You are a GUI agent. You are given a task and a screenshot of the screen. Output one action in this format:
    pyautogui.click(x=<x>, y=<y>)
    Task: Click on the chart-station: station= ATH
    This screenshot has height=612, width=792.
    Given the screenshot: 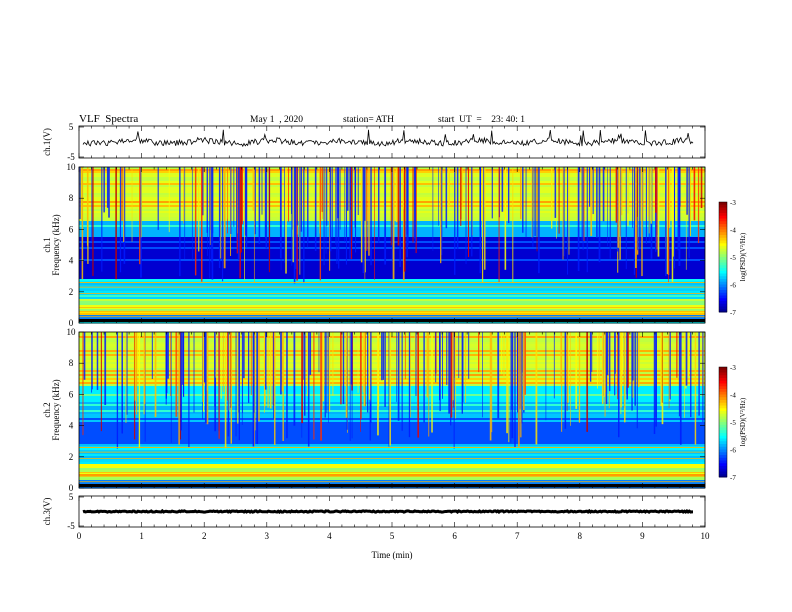 What is the action you would take?
    pyautogui.click(x=369, y=120)
    